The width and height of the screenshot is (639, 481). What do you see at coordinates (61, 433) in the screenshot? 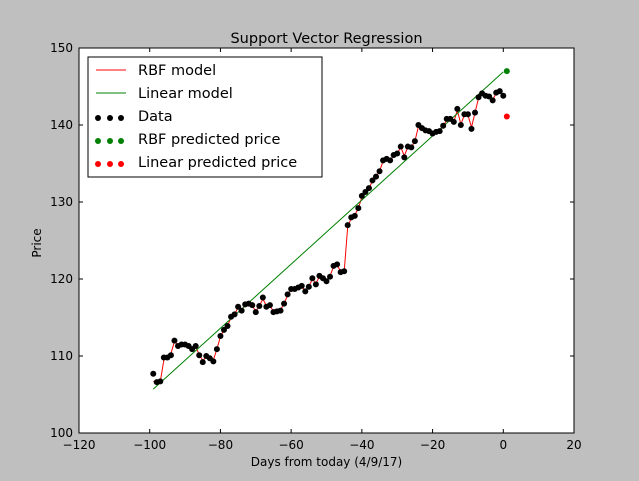
I see `y-tick-label: 100` at bounding box center [61, 433].